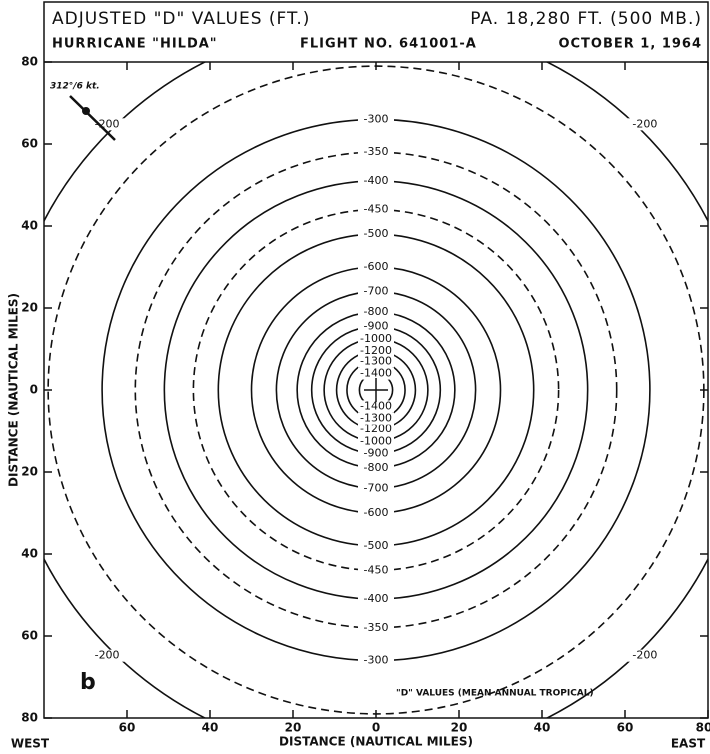 This screenshot has width=710, height=754. Describe the element at coordinates (703, 728) in the screenshot. I see `x-tick-label: 80` at that location.